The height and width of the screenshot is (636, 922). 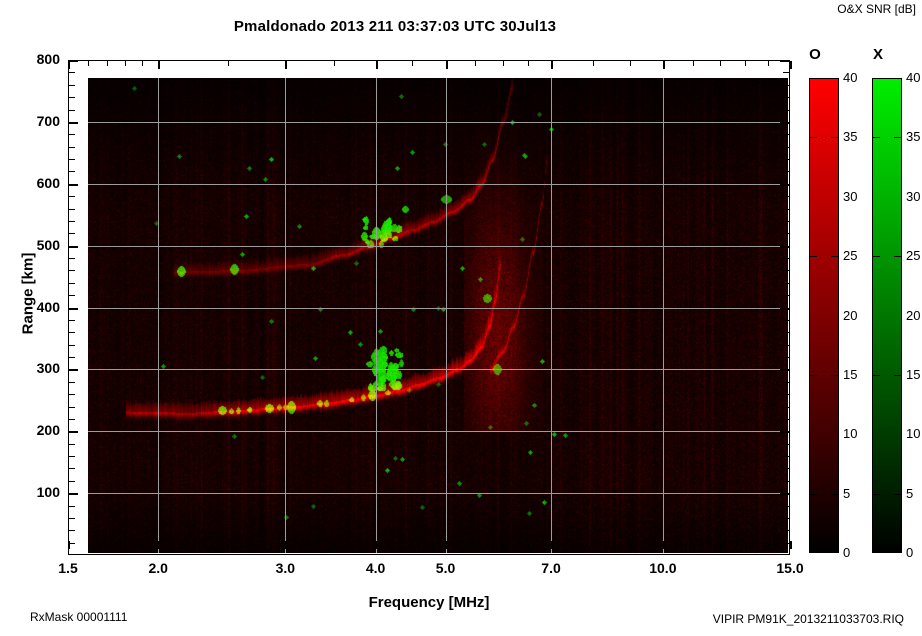 I want to click on colorbar-o-tick-label: 20, so click(x=850, y=315).